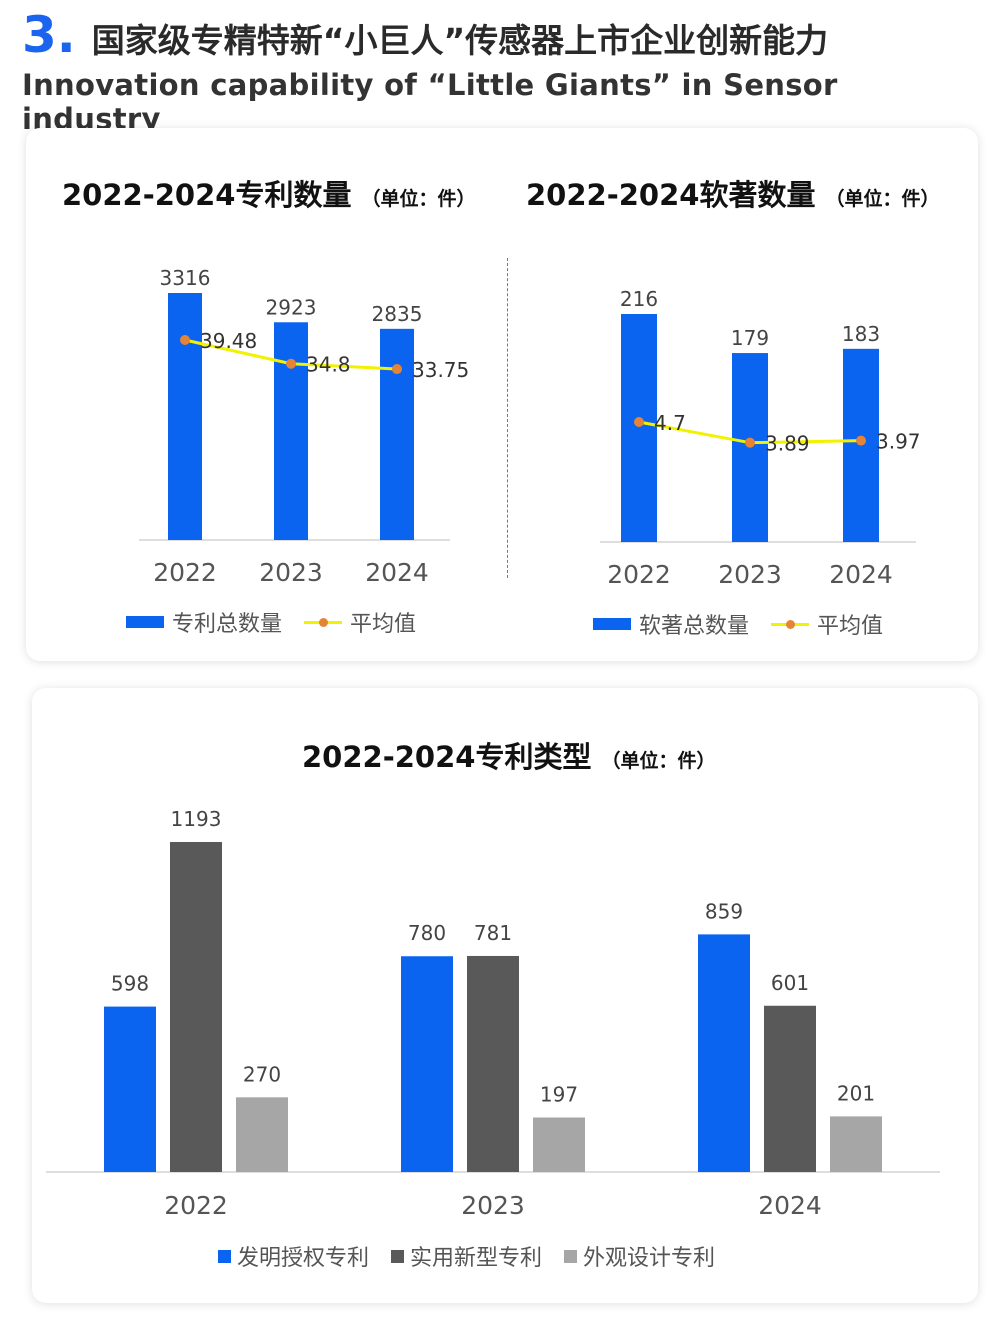 This screenshot has height=1335, width=1000. I want to click on legend-item-utility: 实用新型专利, so click(466, 1256).